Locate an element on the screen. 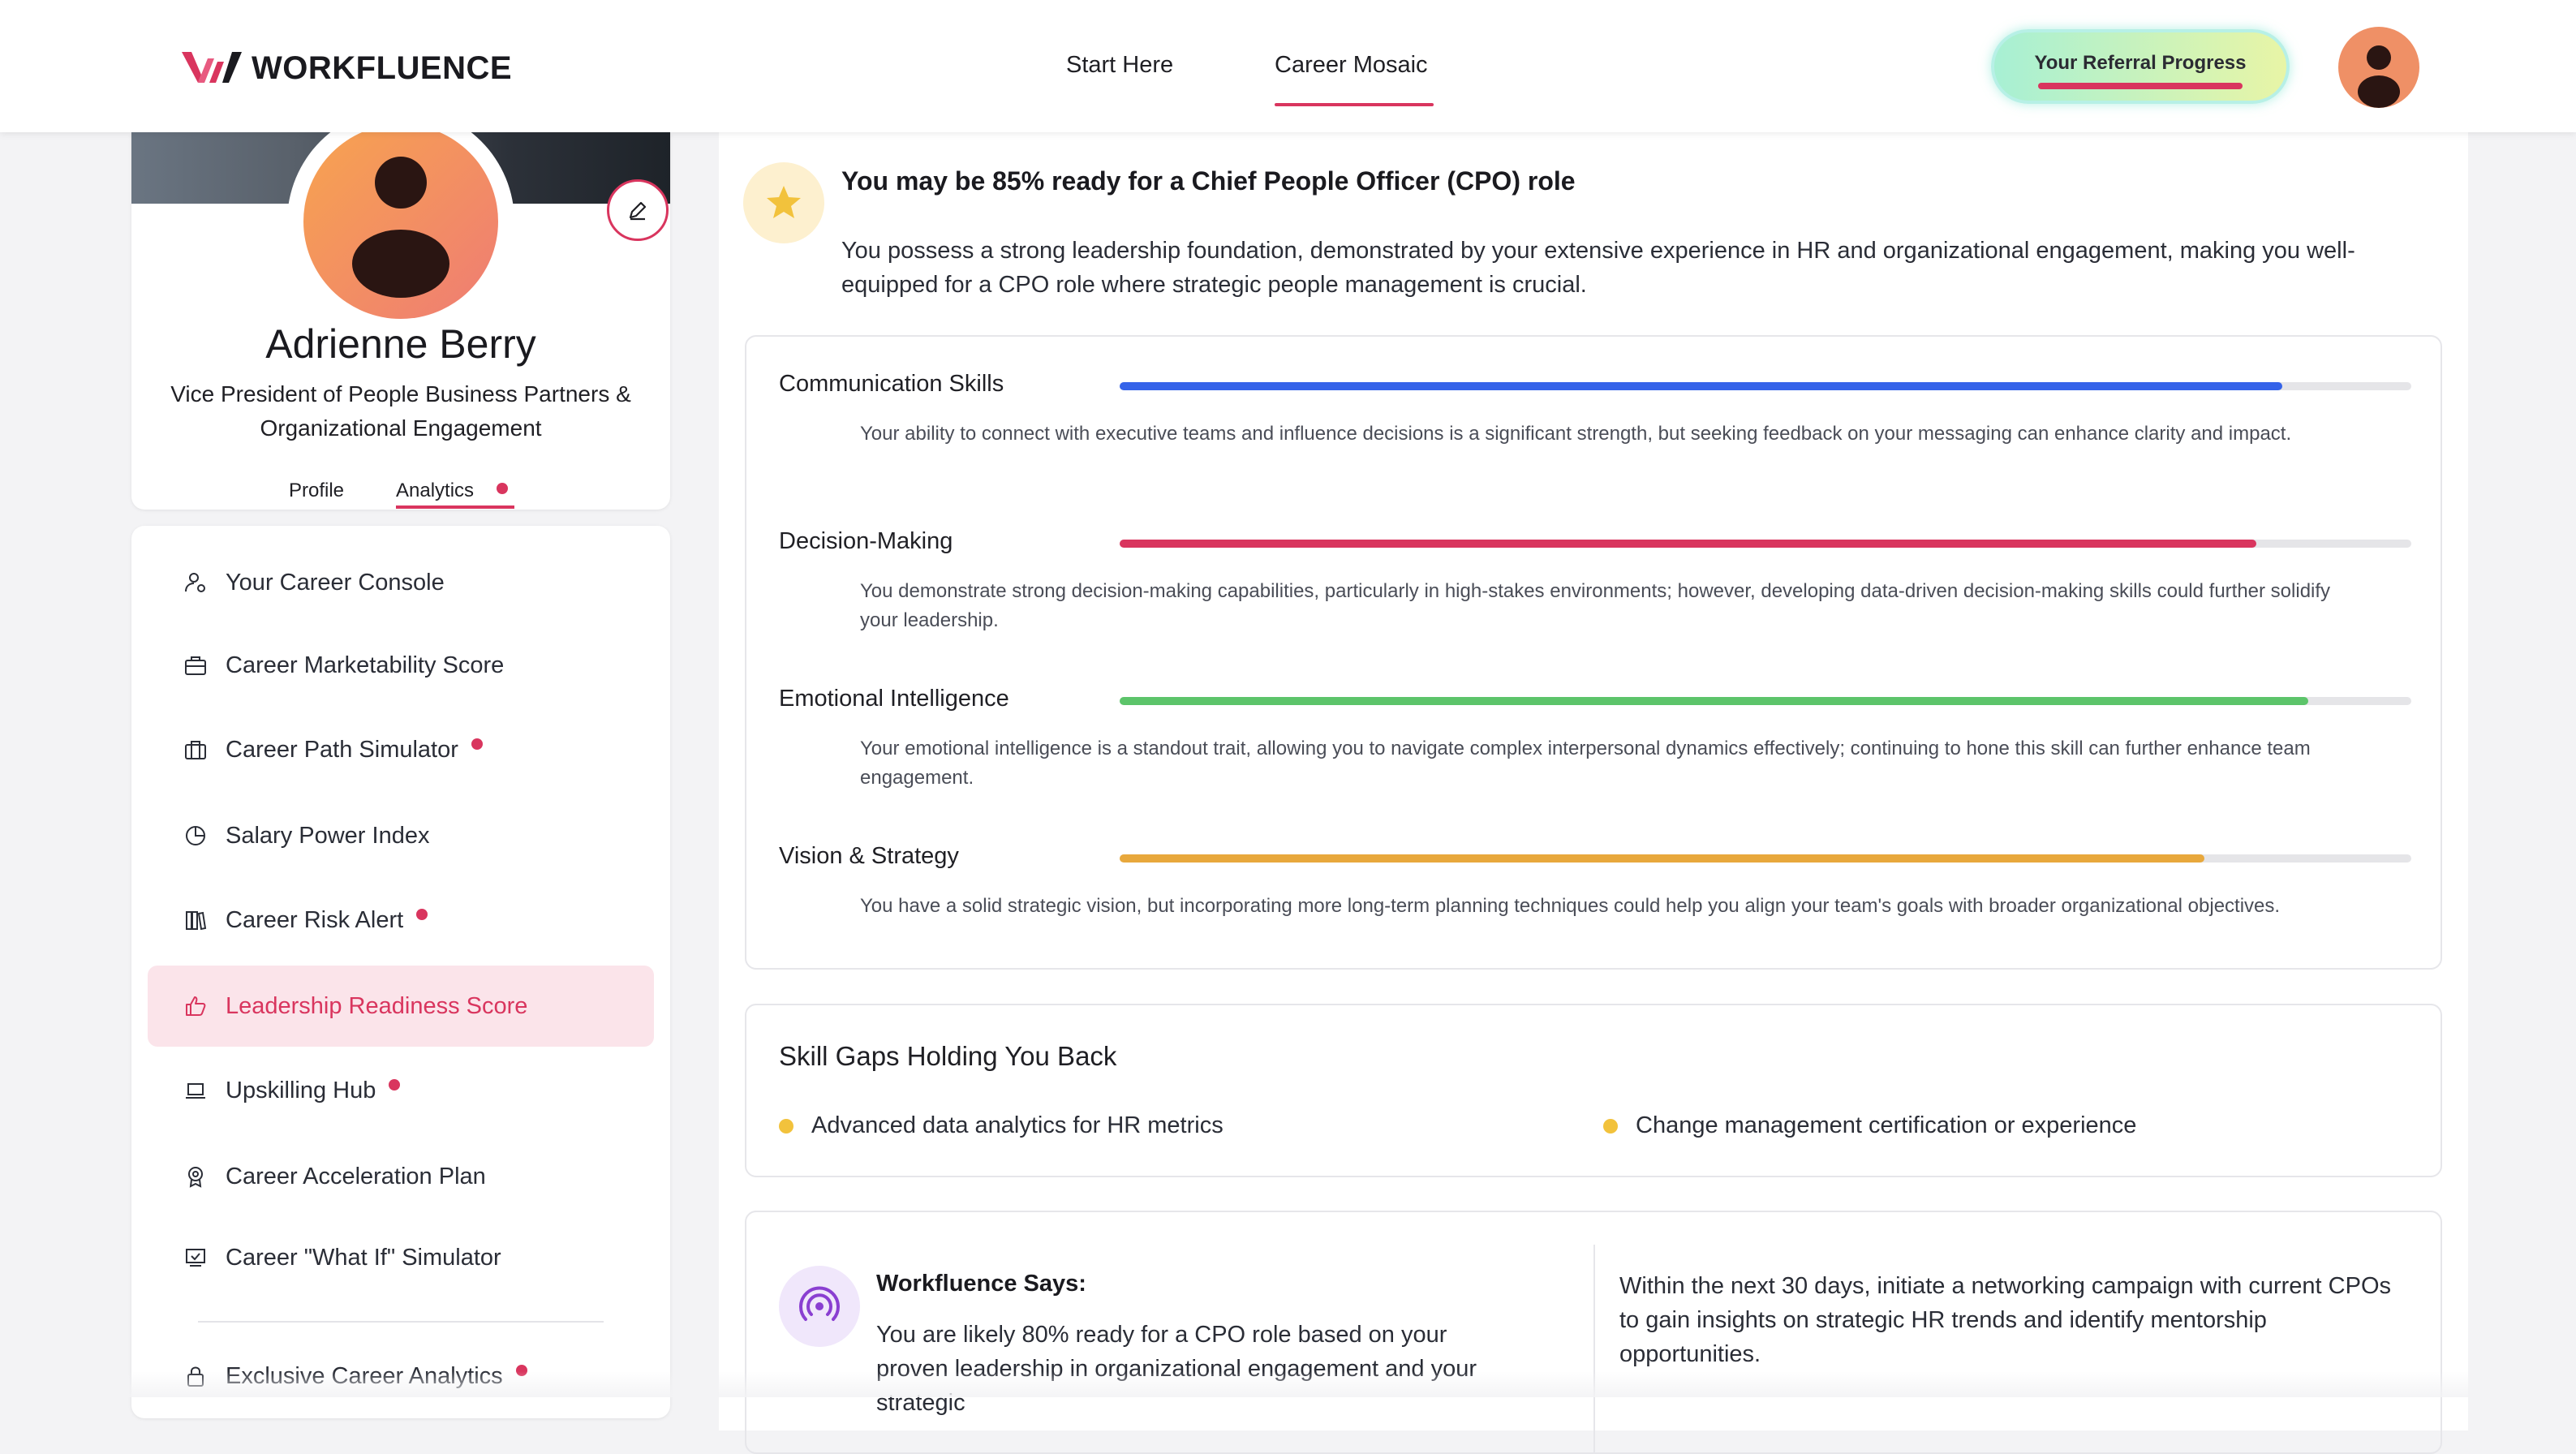 The height and width of the screenshot is (1454, 2576). tab-active-indicator is located at coordinates (455, 507).